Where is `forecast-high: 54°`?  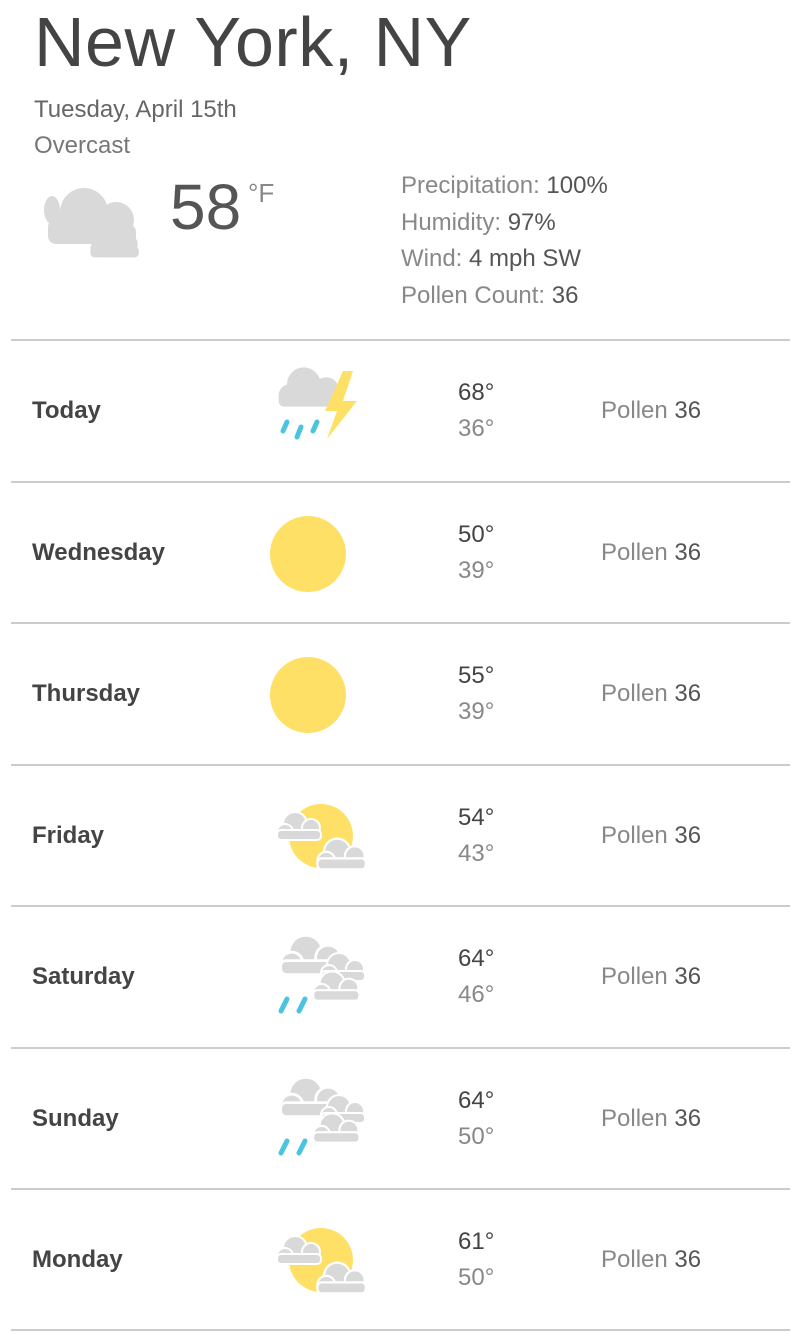 forecast-high: 54° is located at coordinates (476, 817).